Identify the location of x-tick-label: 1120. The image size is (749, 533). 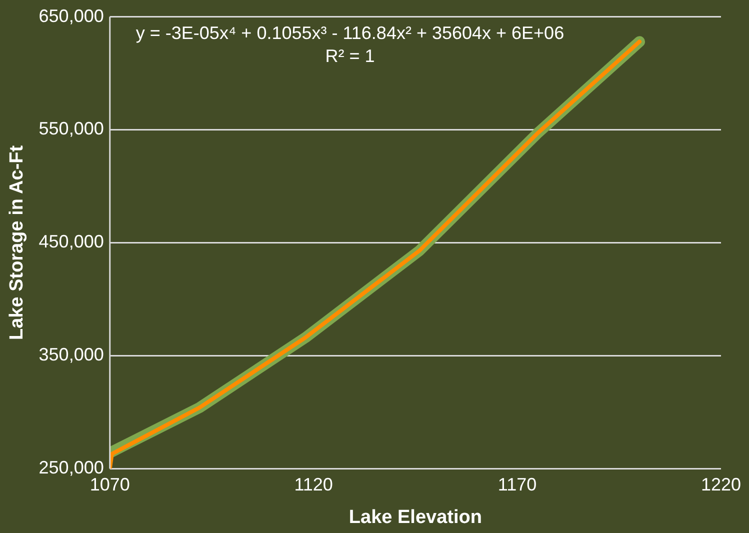
(313, 484).